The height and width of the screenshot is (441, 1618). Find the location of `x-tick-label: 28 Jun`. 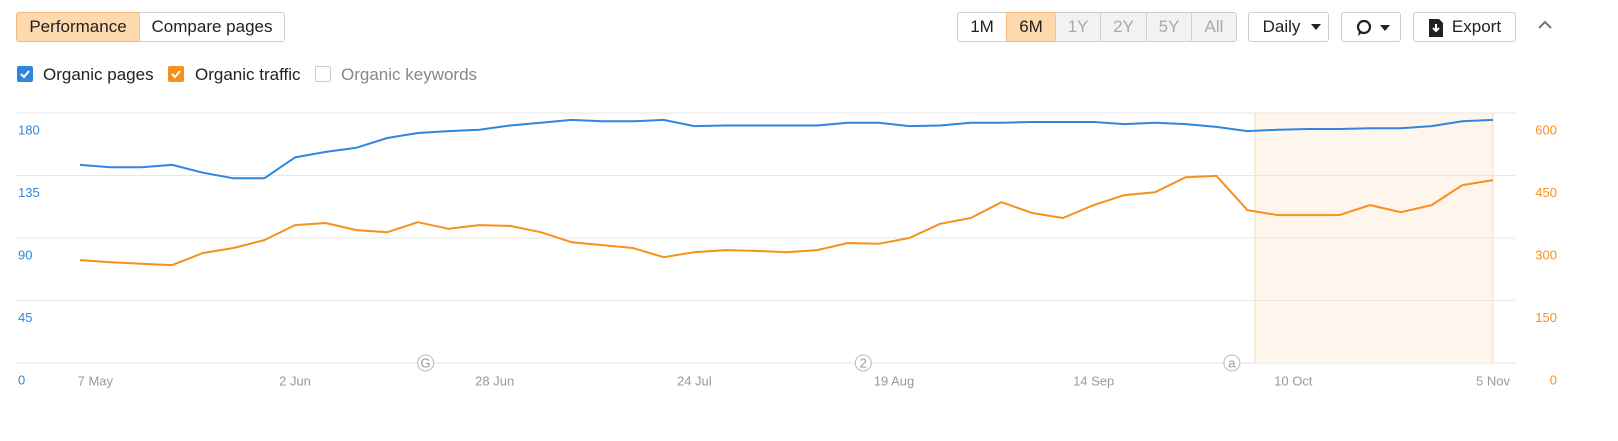

x-tick-label: 28 Jun is located at coordinates (494, 380).